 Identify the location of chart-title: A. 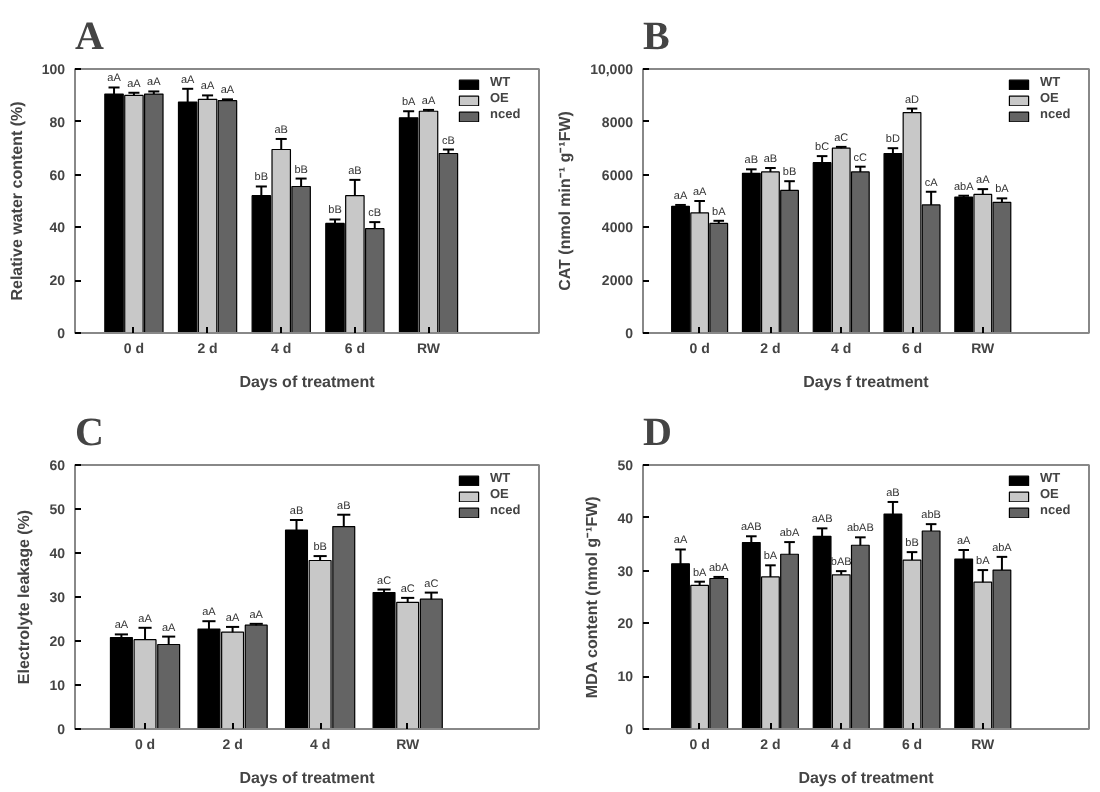
(90, 37).